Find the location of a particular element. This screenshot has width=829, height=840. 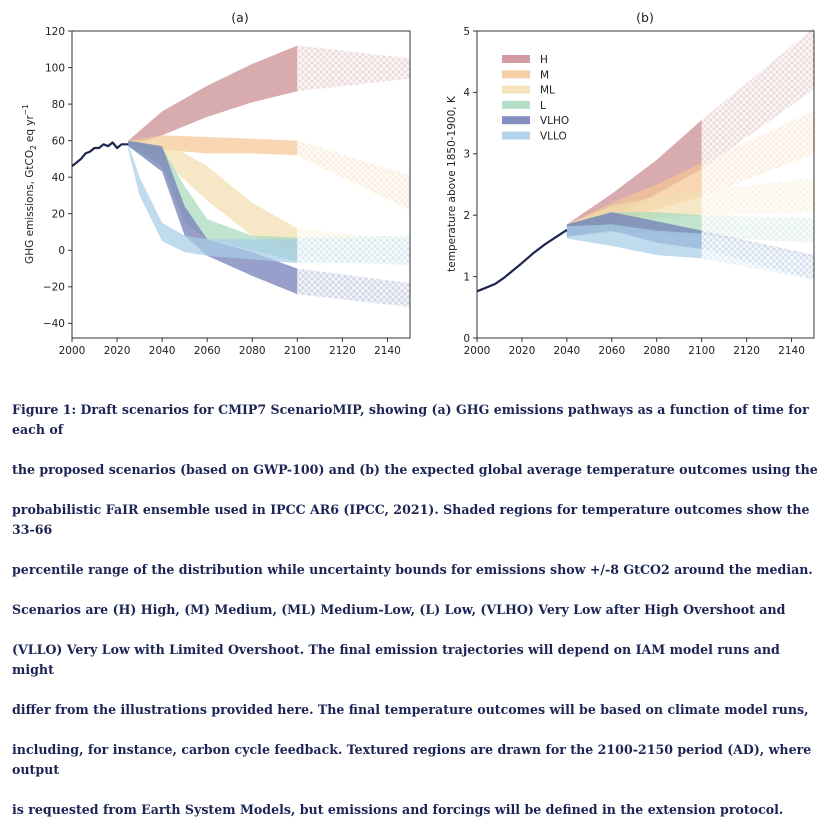

y-label-sup: −1 is located at coordinates (25, 109).